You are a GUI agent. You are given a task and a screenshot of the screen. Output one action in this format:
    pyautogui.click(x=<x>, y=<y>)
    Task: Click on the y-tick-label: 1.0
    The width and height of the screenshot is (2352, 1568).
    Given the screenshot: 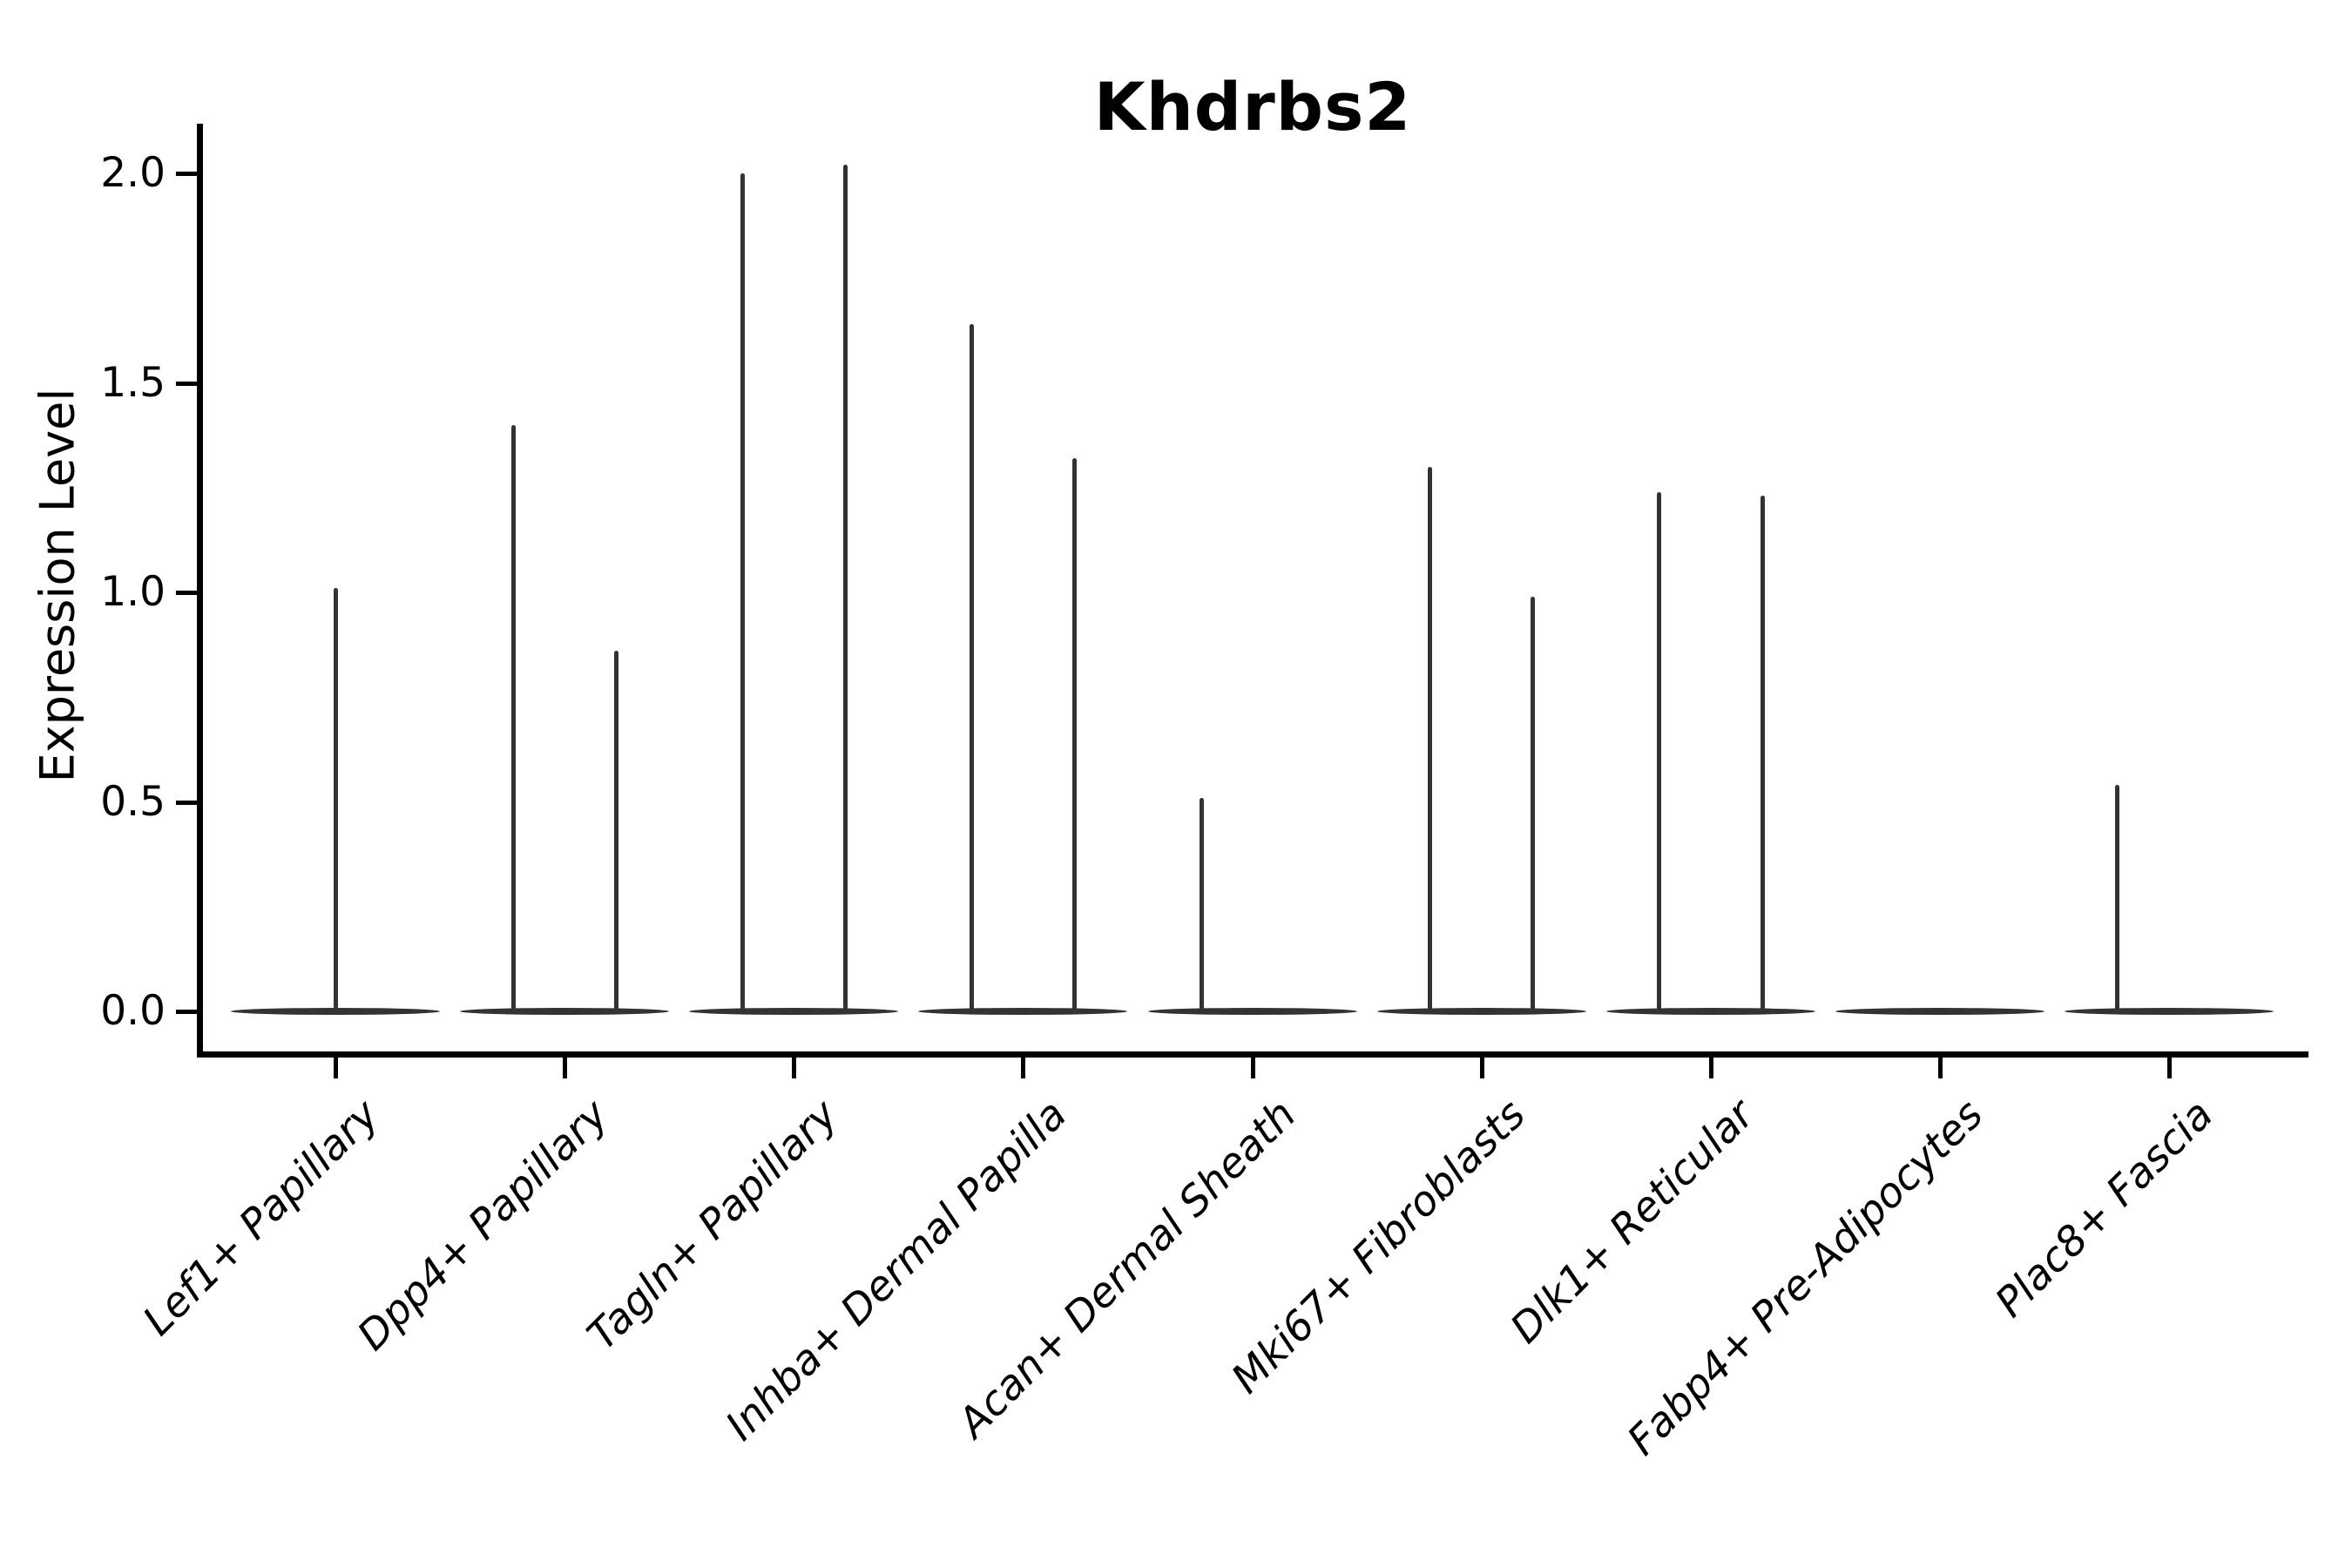 What is the action you would take?
    pyautogui.click(x=133, y=592)
    